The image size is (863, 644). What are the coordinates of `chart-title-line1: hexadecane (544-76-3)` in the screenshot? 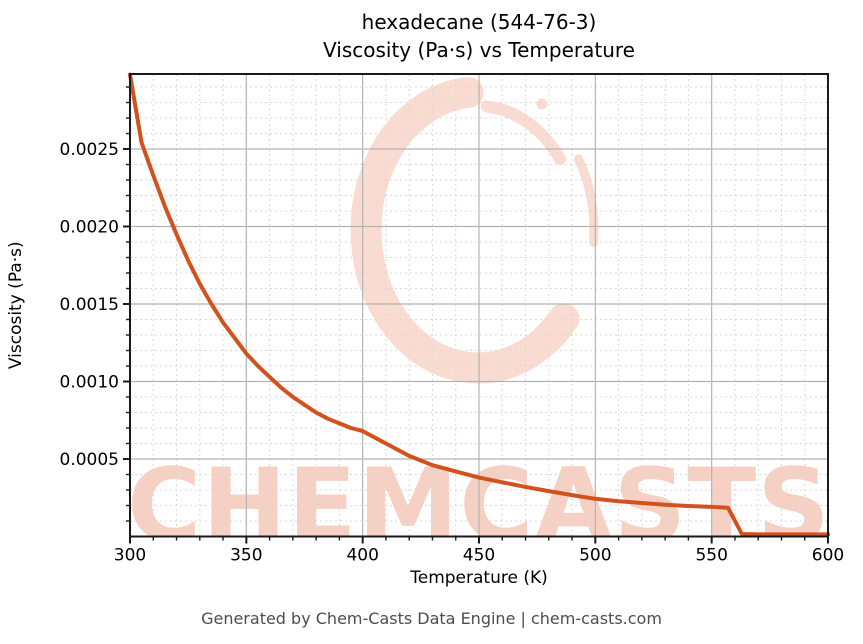 It's located at (479, 22).